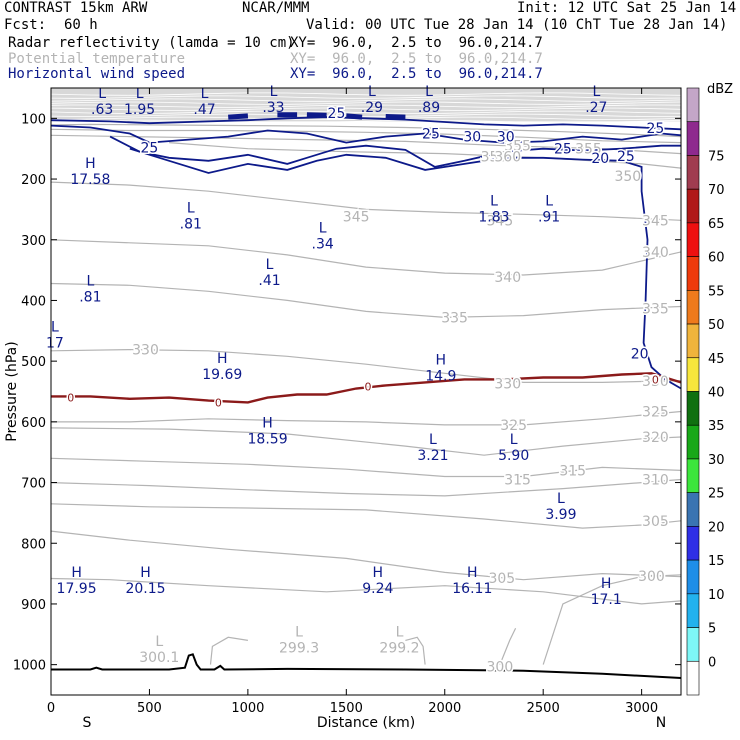 This screenshot has height=740, width=740. Describe the element at coordinates (90, 298) in the screenshot. I see `extremum-value: .81` at that location.